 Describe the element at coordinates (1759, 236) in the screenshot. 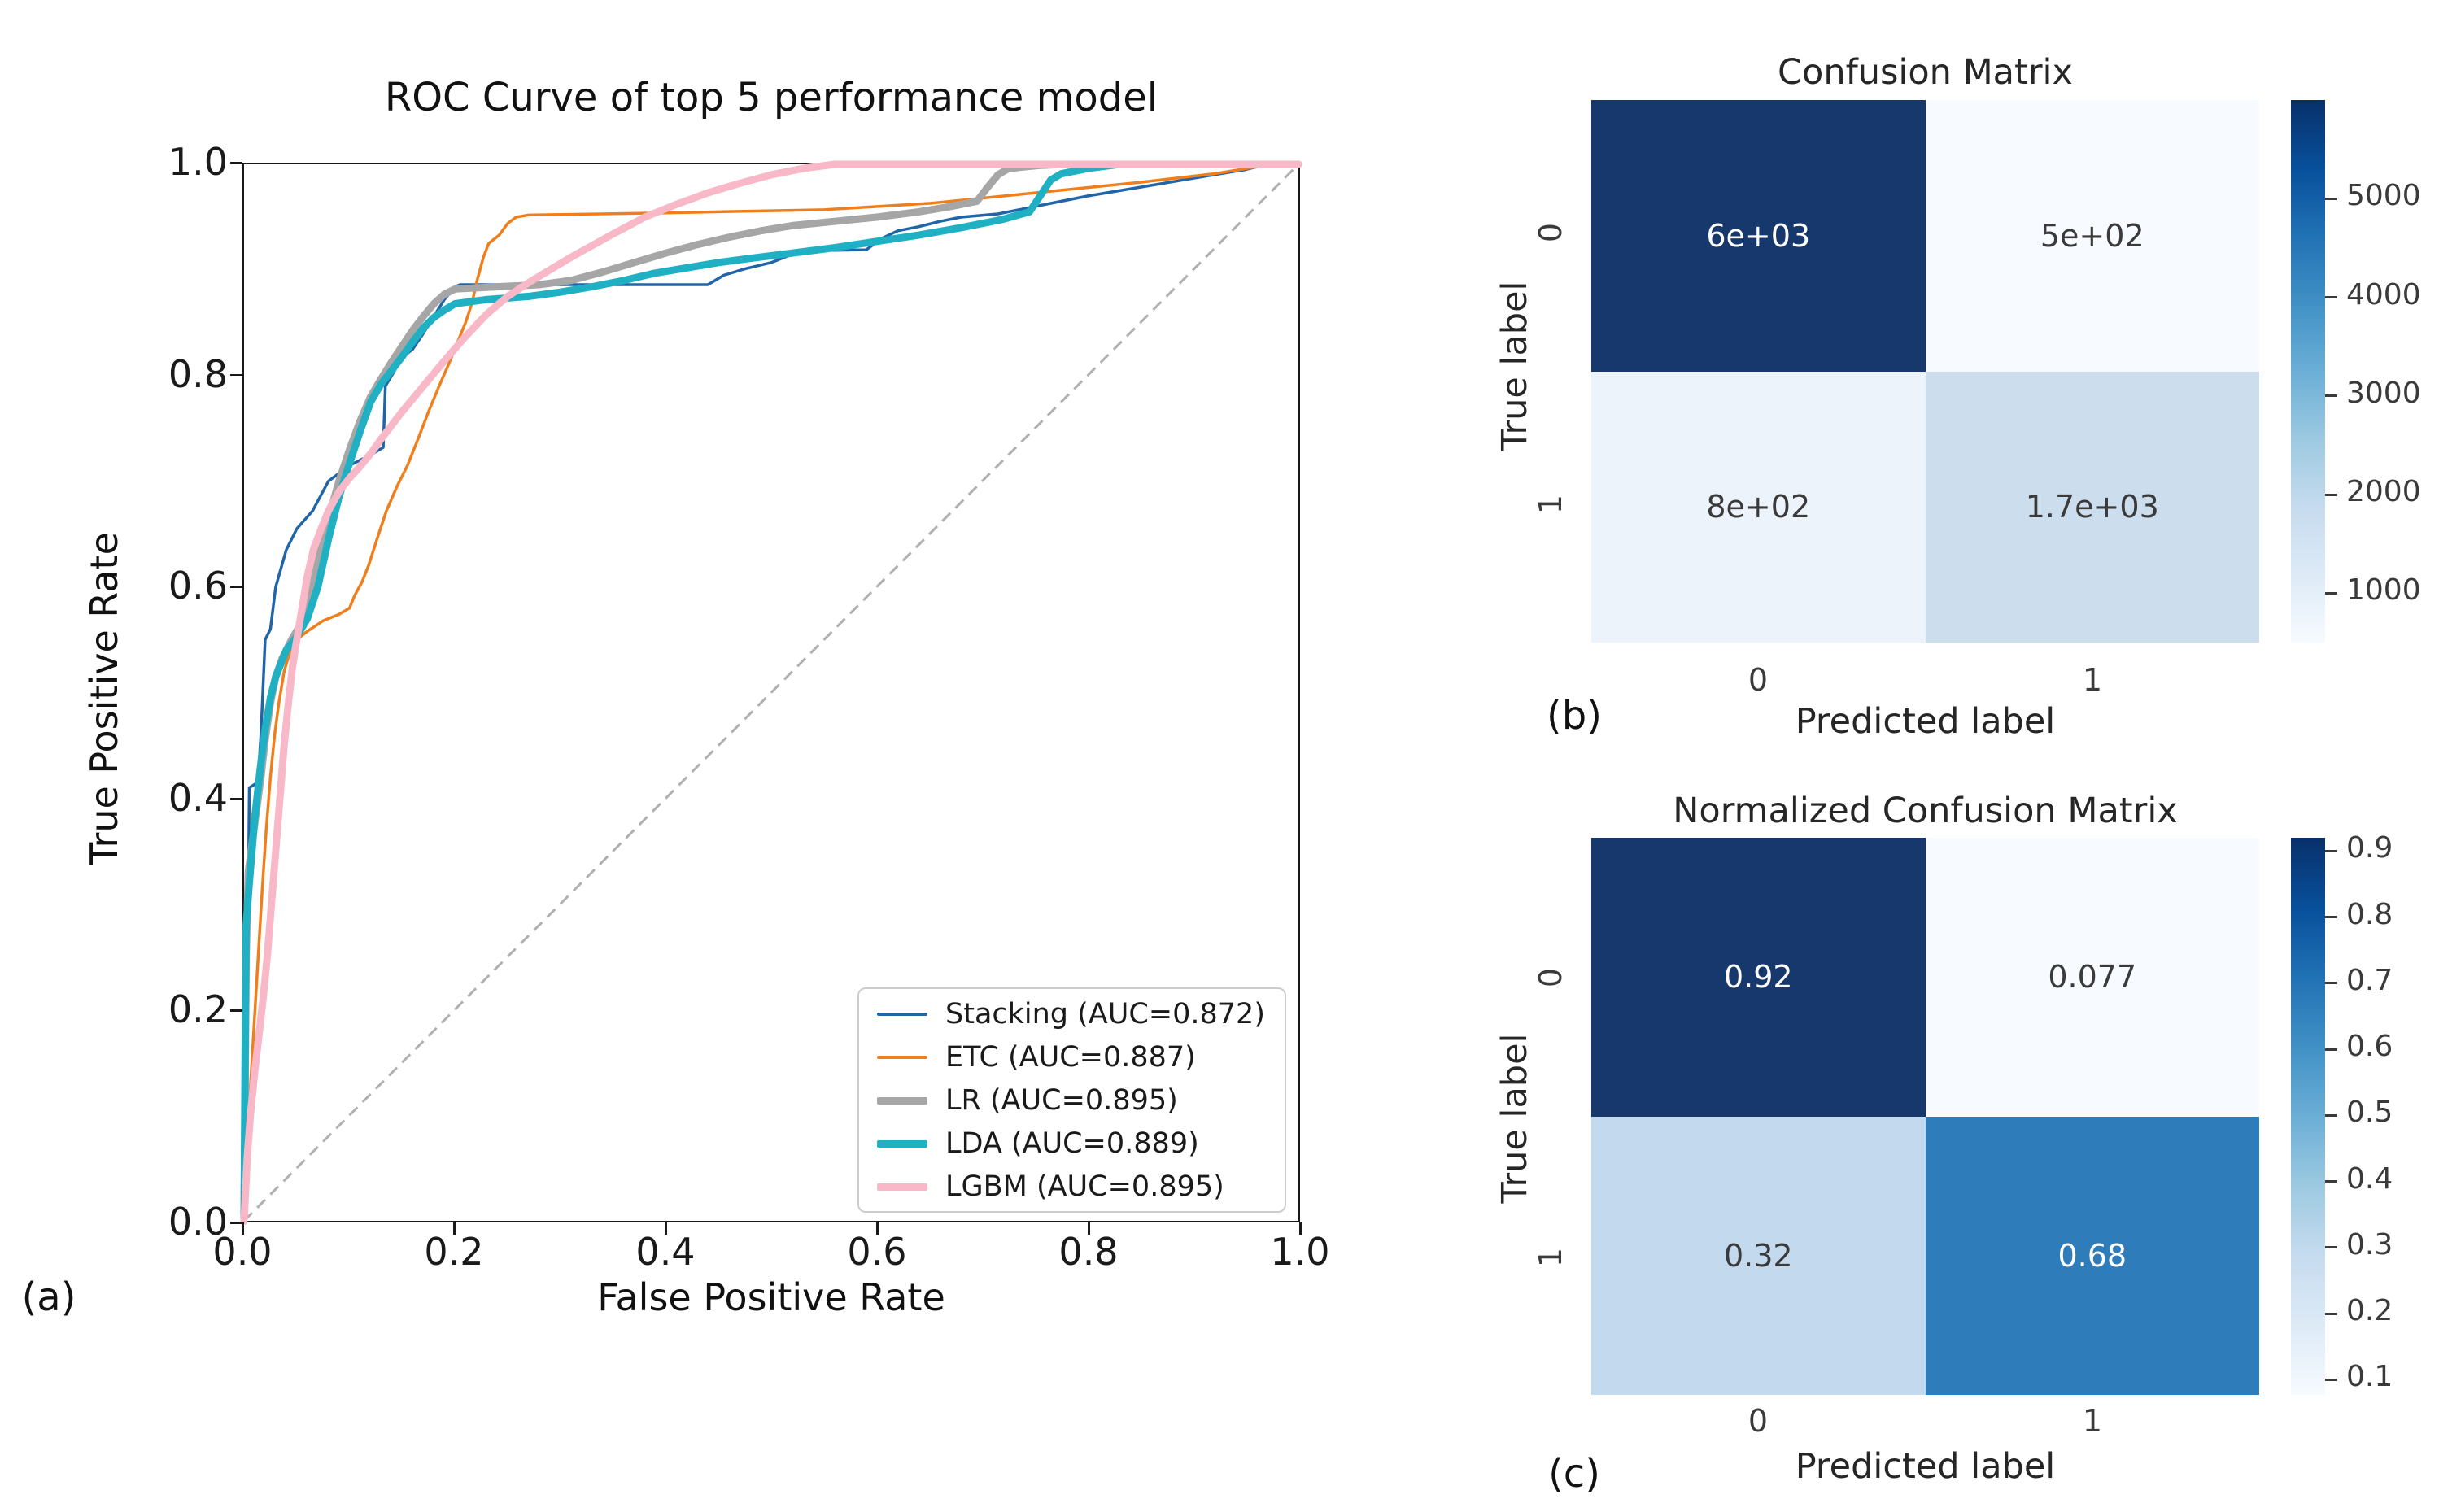

I see `cm-cell-0-0: 6e+03` at that location.